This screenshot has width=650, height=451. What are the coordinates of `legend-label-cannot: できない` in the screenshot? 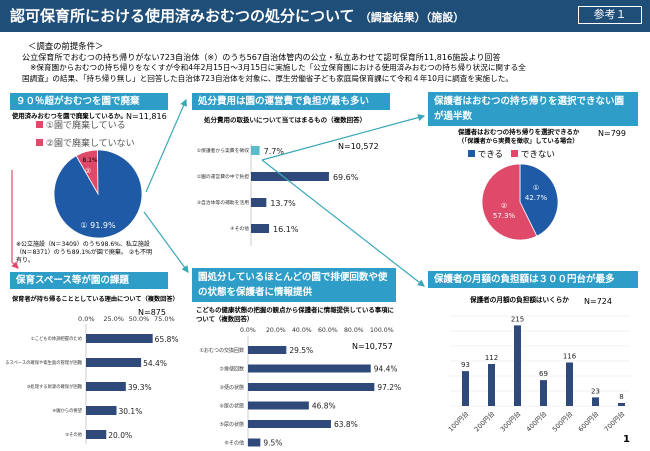 It's located at (537, 155).